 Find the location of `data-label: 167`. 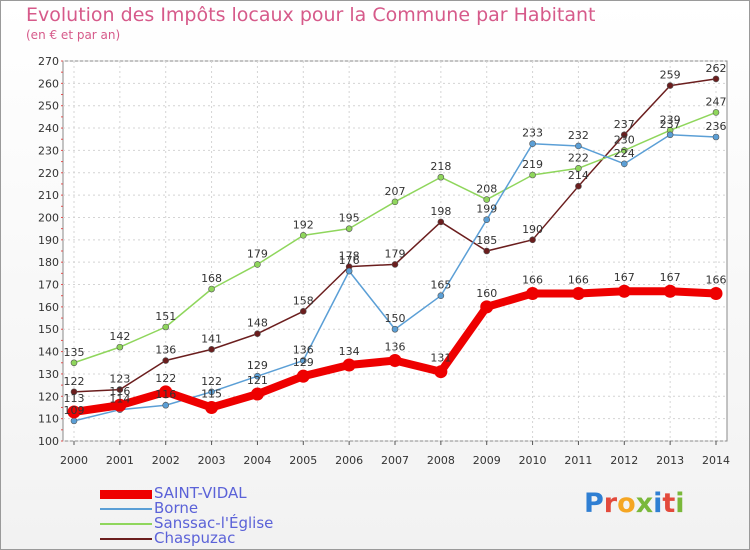

data-label: 167 is located at coordinates (670, 277).